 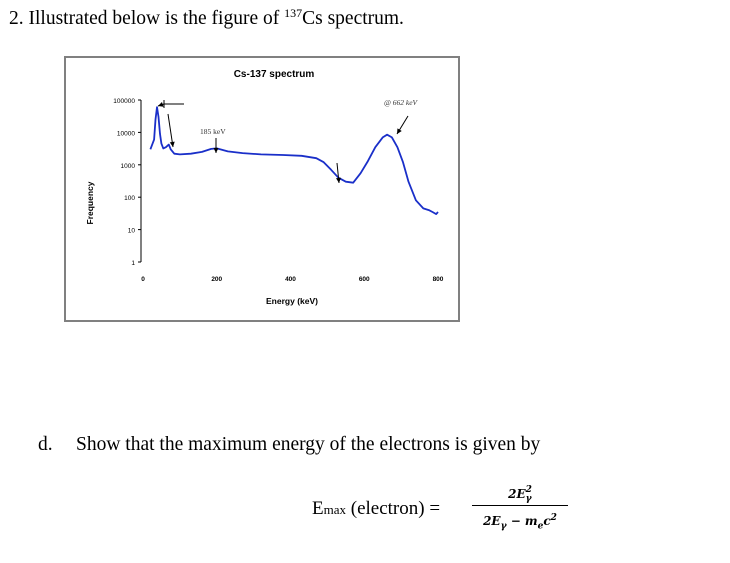 I want to click on formula-lhs-e: E, so click(x=318, y=508).